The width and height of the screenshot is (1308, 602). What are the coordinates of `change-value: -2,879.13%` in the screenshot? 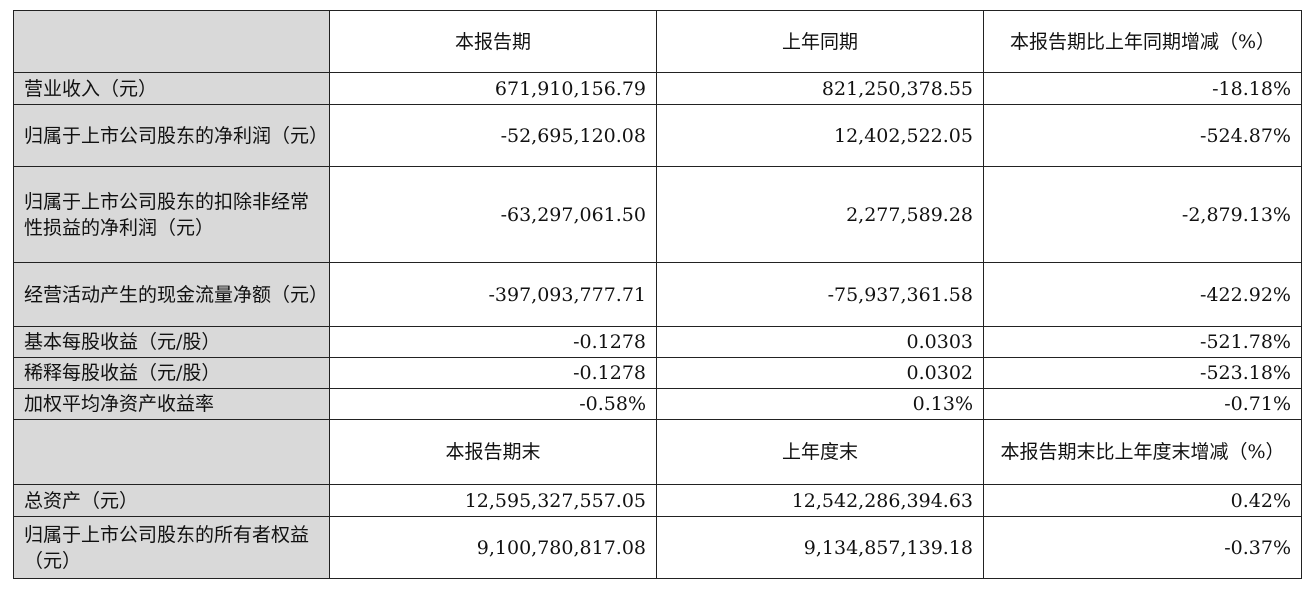 It's located at (1142, 214).